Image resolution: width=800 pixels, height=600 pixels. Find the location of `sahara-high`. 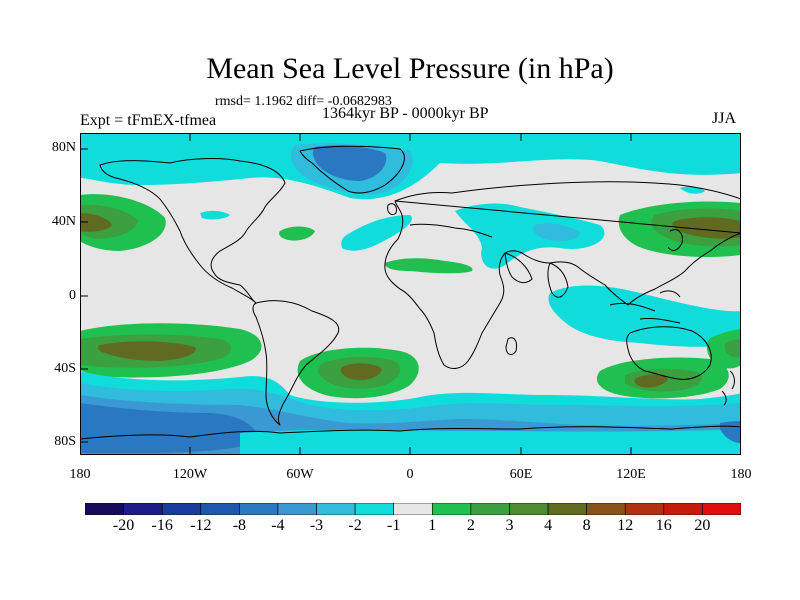

sahara-high is located at coordinates (429, 266).